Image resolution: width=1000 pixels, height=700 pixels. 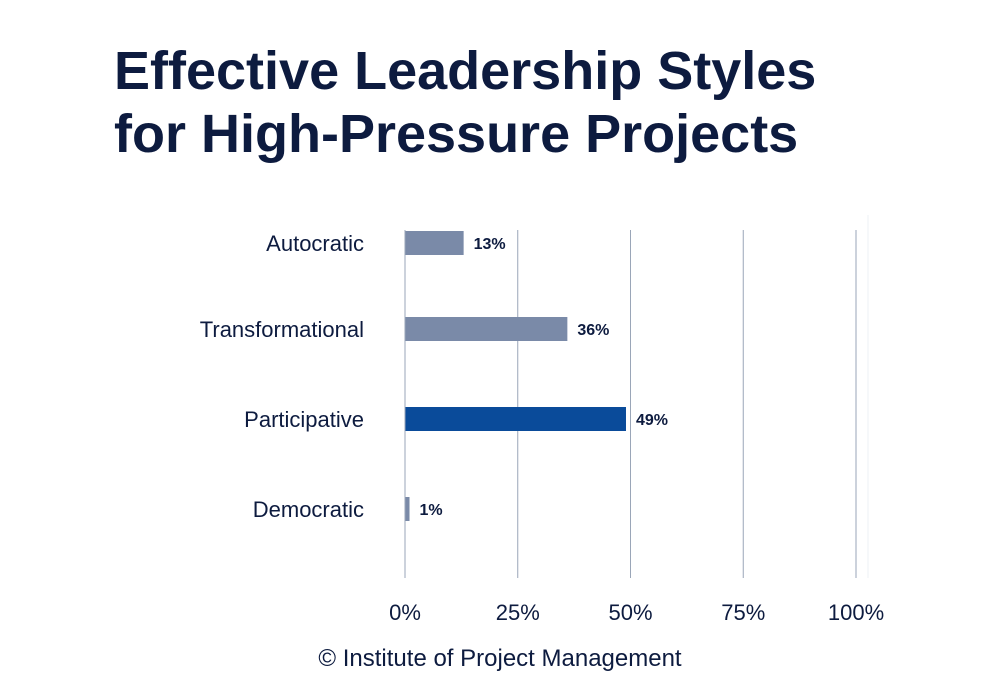 I want to click on x-tick-label: 25%, so click(x=518, y=612).